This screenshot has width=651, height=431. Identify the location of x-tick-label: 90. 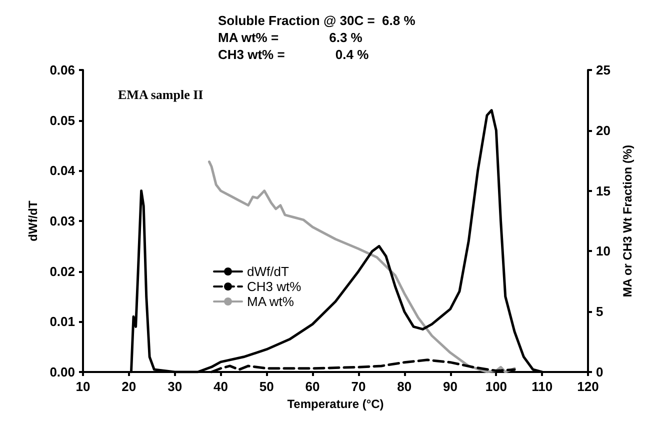
(450, 386).